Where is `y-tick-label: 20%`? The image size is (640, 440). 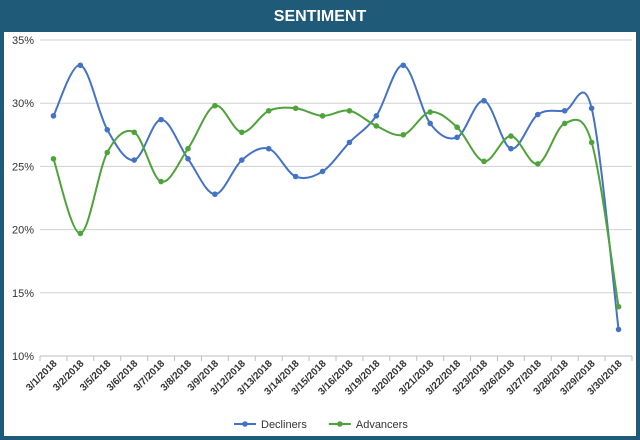
y-tick-label: 20% is located at coordinates (23, 231).